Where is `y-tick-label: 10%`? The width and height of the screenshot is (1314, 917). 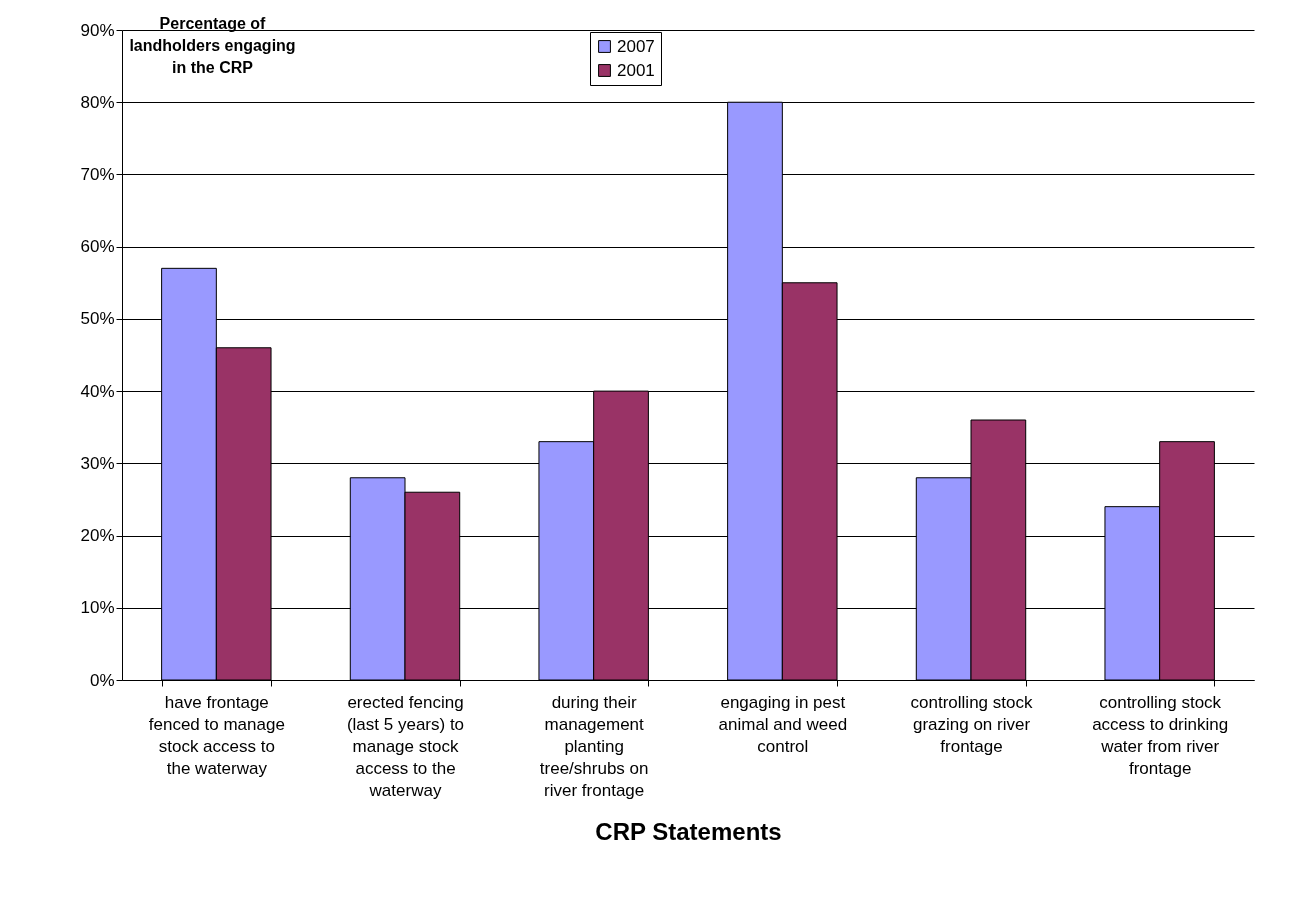 y-tick-label: 10% is located at coordinates (97, 608).